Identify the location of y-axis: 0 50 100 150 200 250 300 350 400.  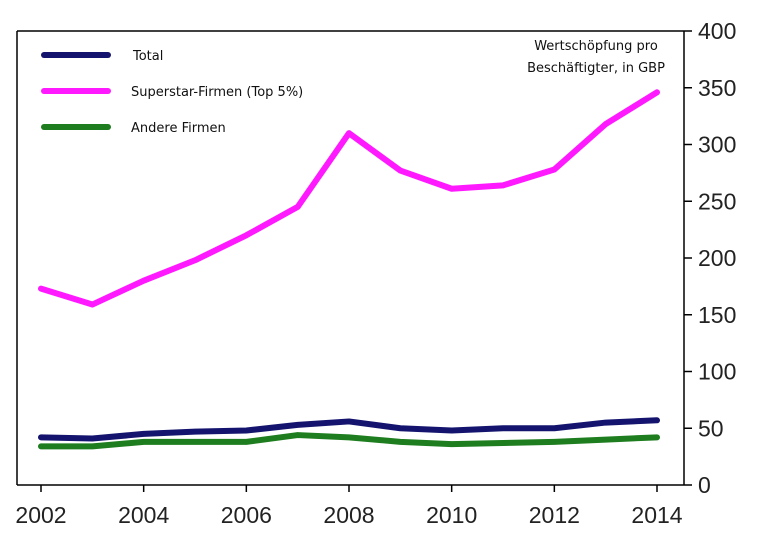
(710, 258).